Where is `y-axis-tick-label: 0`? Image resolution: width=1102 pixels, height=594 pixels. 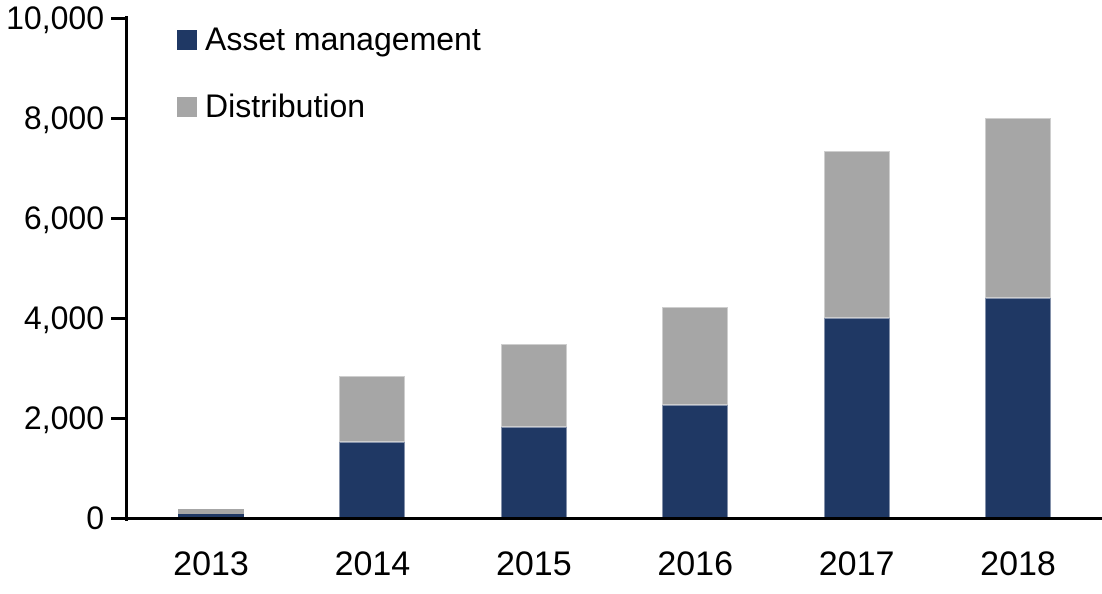
y-axis-tick-label: 0 is located at coordinates (95, 518).